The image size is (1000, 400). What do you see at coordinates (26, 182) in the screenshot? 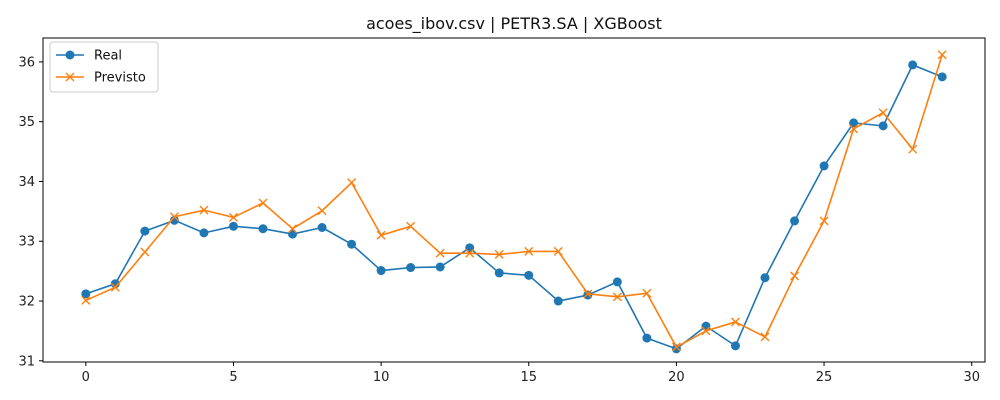
I see `y-tick-label: 34` at bounding box center [26, 182].